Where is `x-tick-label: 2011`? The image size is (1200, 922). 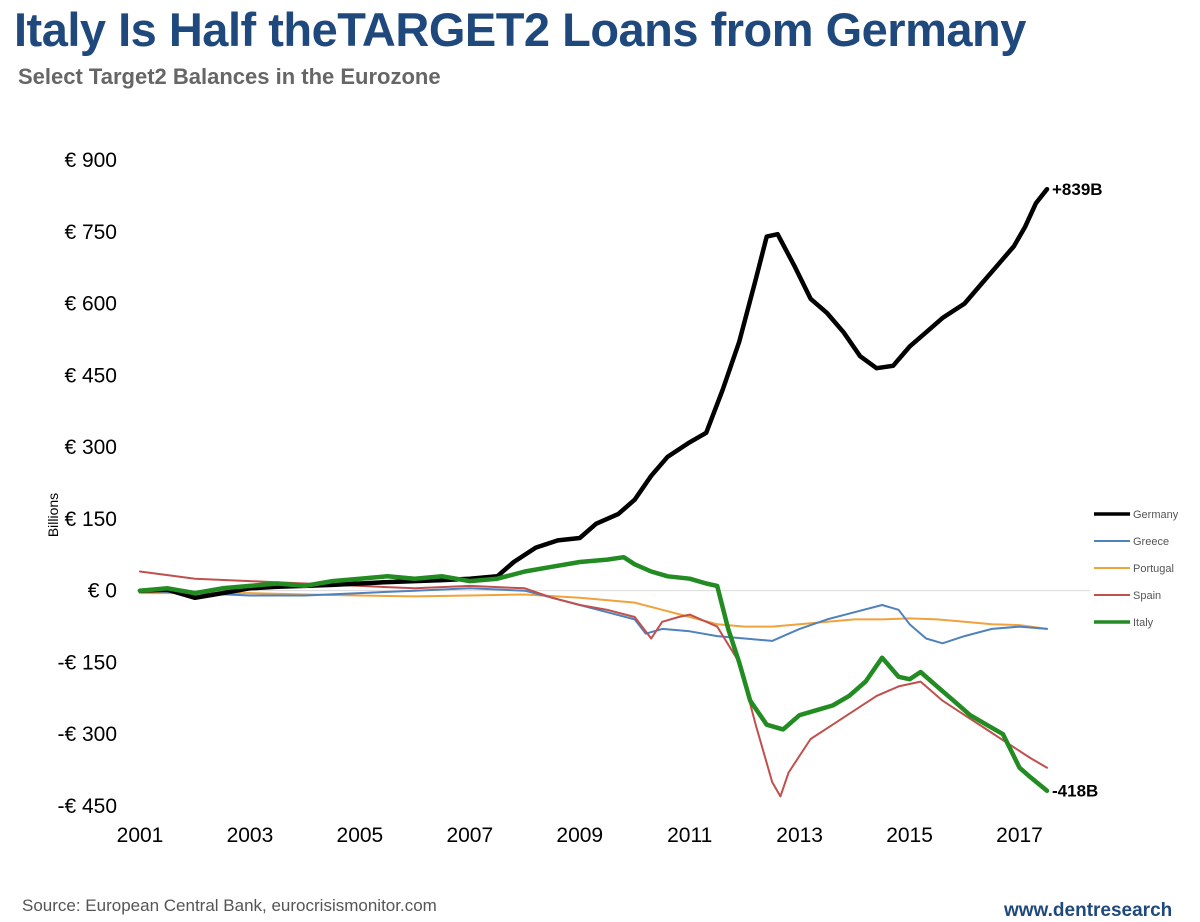
x-tick-label: 2011 is located at coordinates (689, 835).